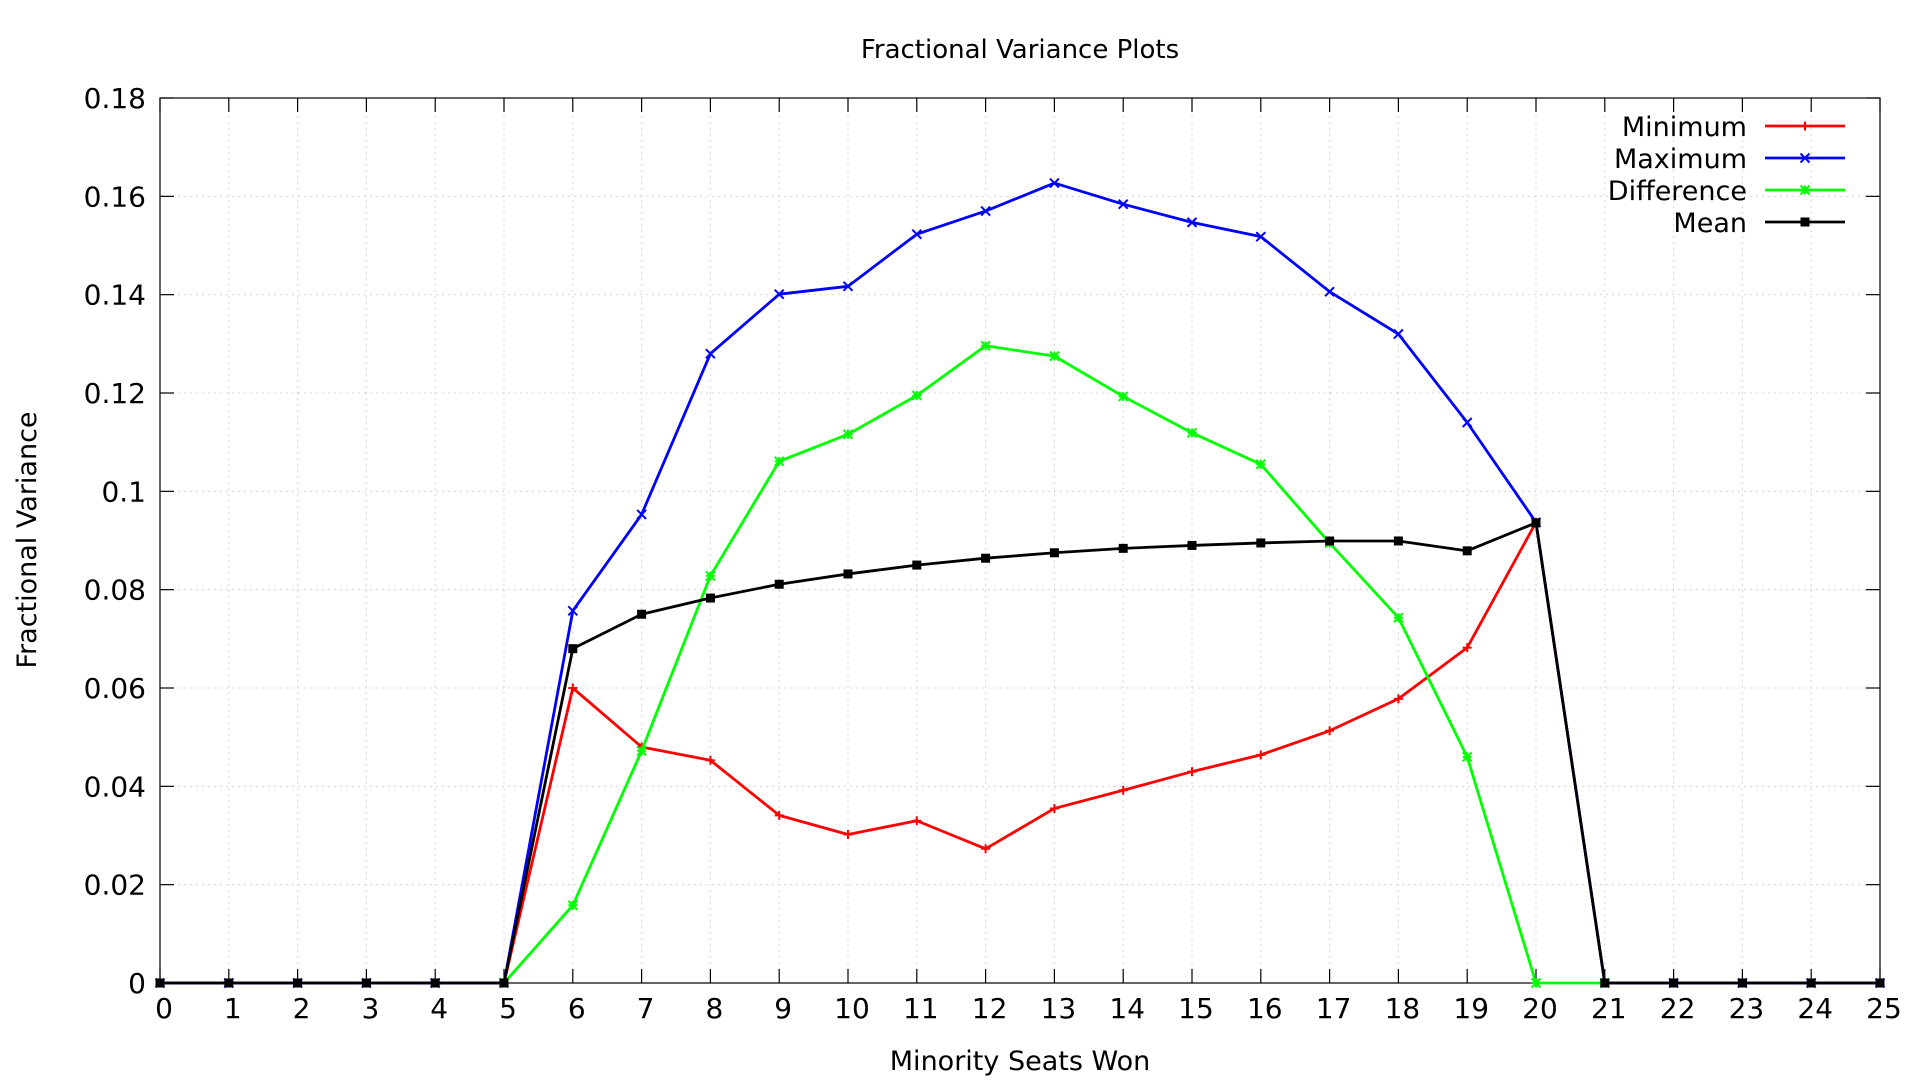 This screenshot has width=1920, height=1080. I want to click on x-tick-label: 11, so click(921, 1008).